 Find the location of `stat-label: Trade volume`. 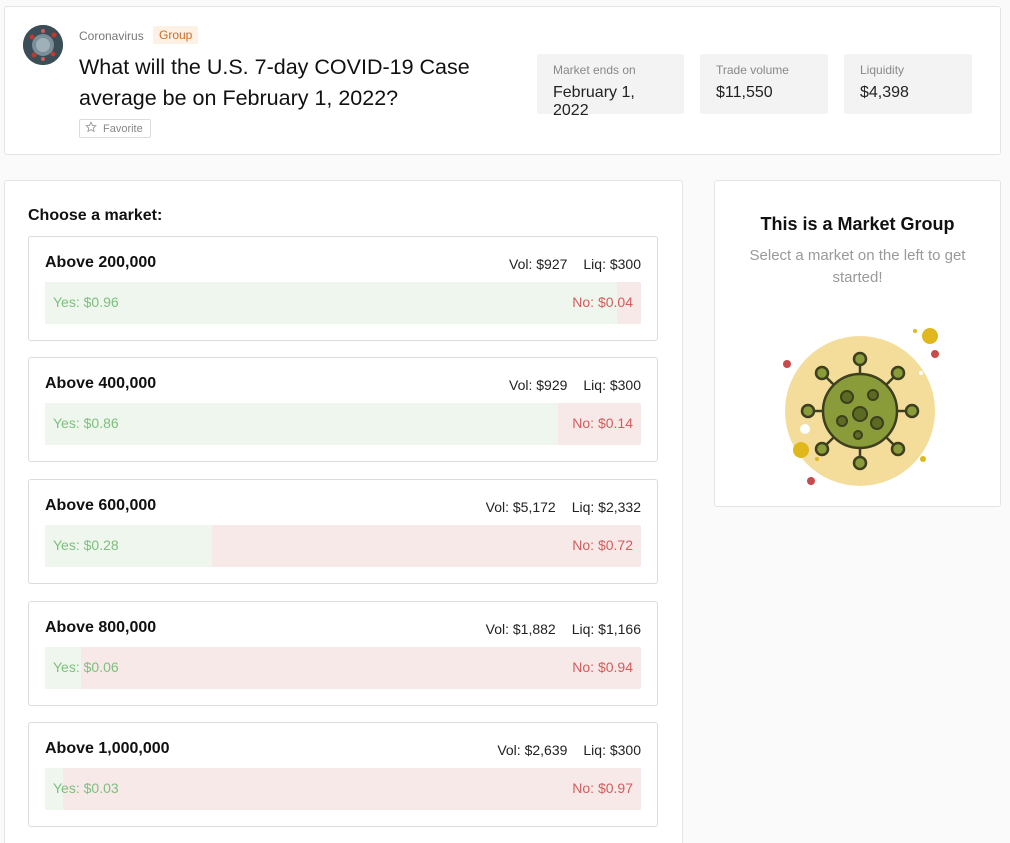

stat-label: Trade volume is located at coordinates (752, 70).